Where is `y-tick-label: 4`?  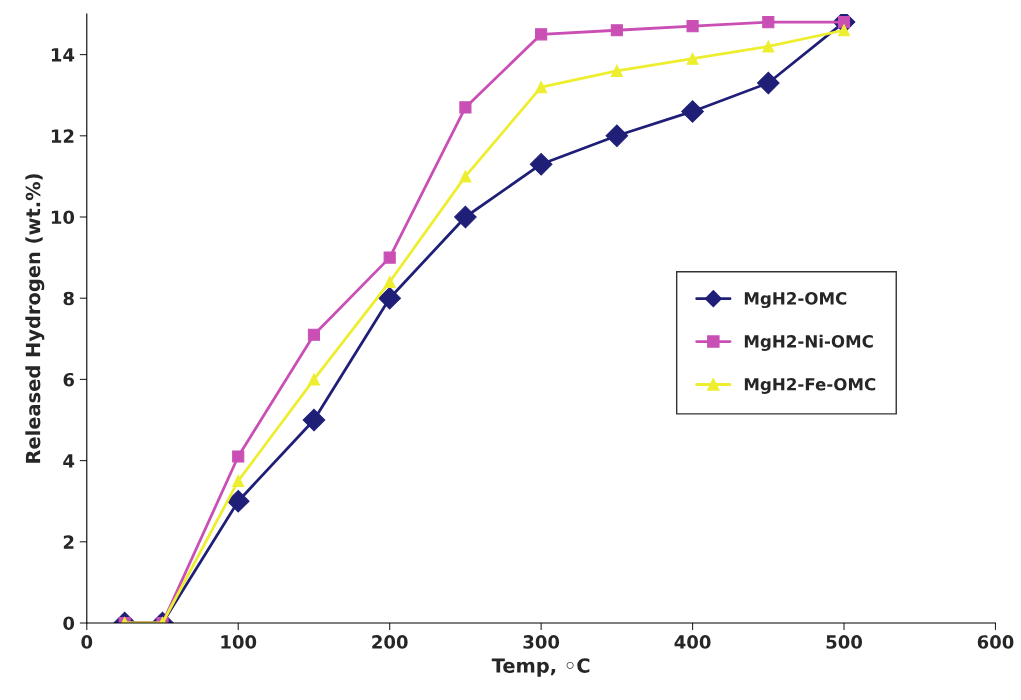
y-tick-label: 4 is located at coordinates (69, 461).